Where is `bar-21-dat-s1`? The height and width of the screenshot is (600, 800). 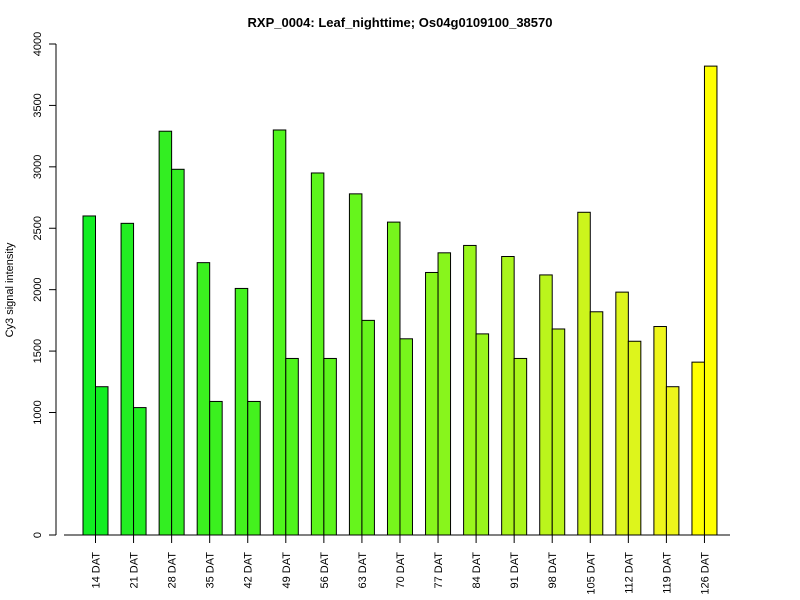 bar-21-dat-s1 is located at coordinates (127, 379).